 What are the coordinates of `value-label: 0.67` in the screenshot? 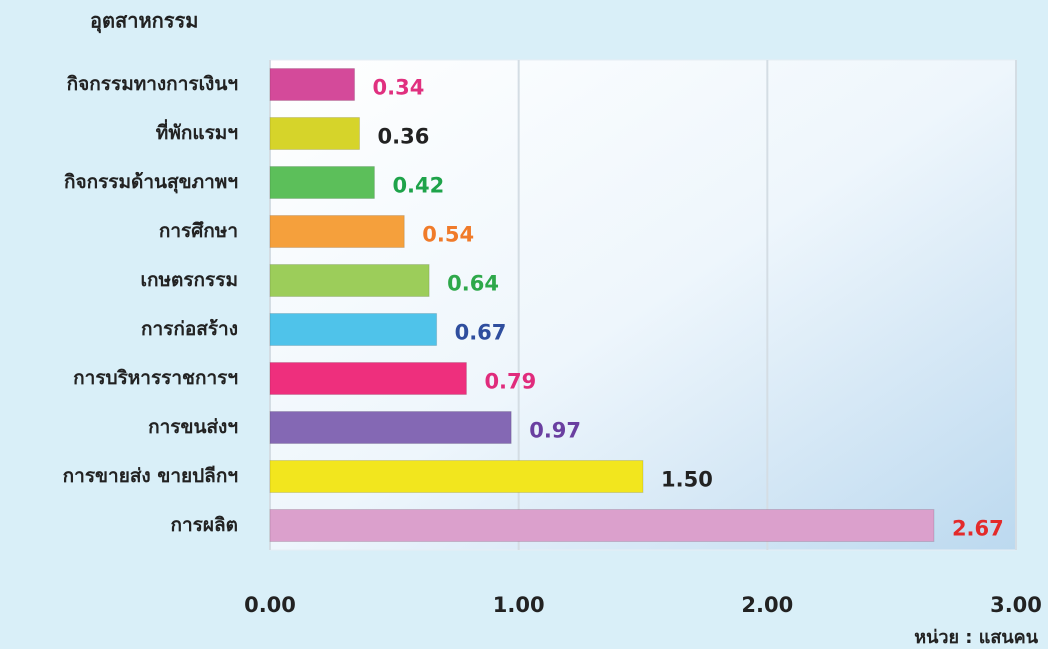 It's located at (481, 333).